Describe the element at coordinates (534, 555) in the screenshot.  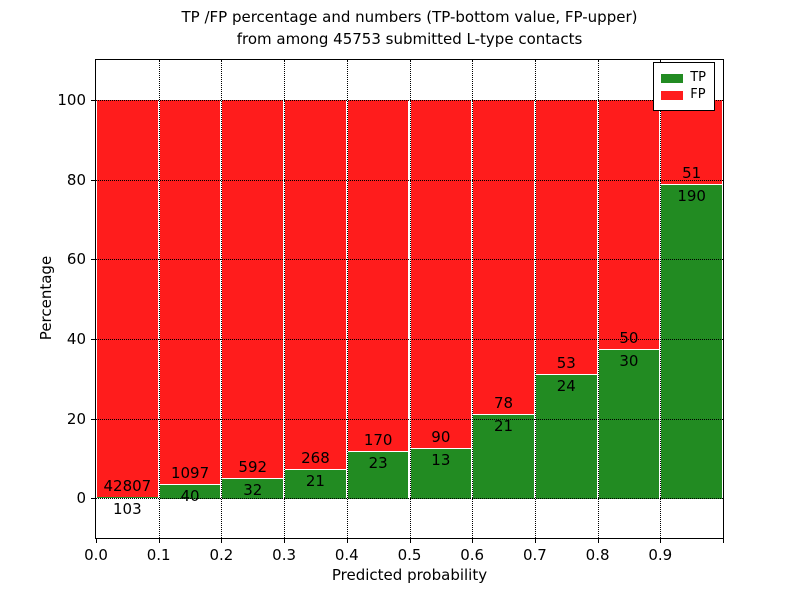
I see `x-tick-label: 0.7` at that location.